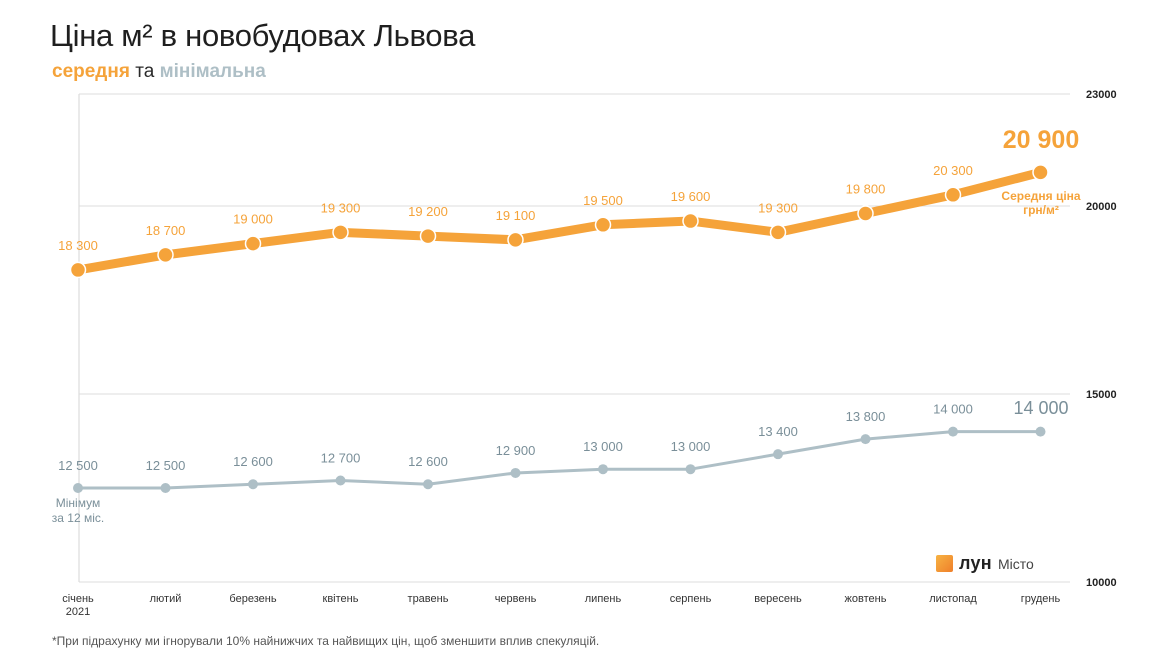 The image size is (1168, 663). Describe the element at coordinates (166, 599) in the screenshot. I see `x-tick-label: лютий` at that location.